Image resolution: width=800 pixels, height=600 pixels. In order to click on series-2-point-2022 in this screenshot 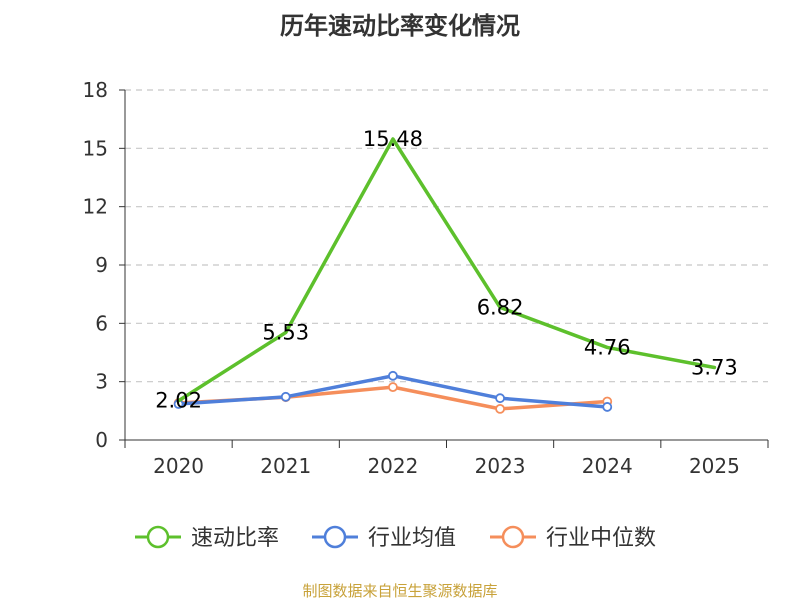, I will do `click(393, 387)`.